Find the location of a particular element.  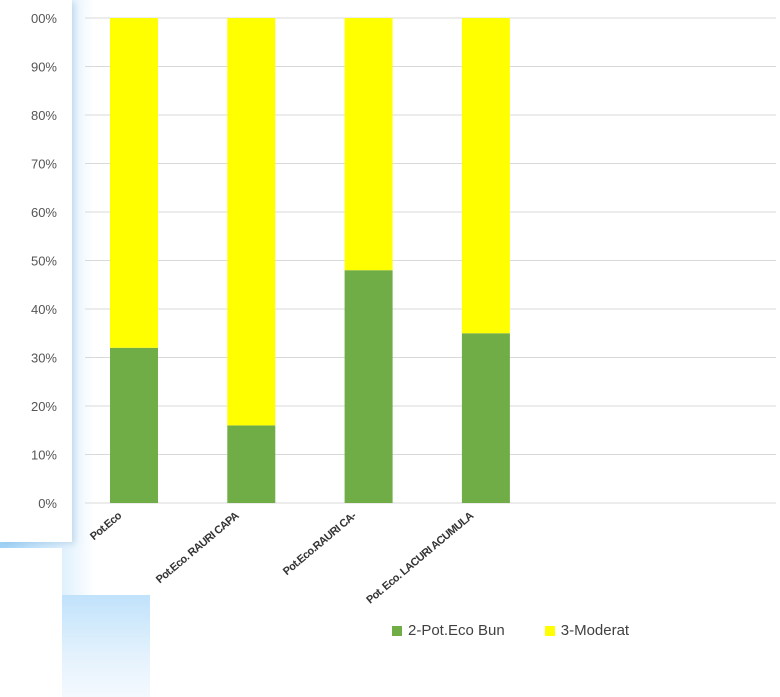

legend-swatch-moderat is located at coordinates (549, 630).